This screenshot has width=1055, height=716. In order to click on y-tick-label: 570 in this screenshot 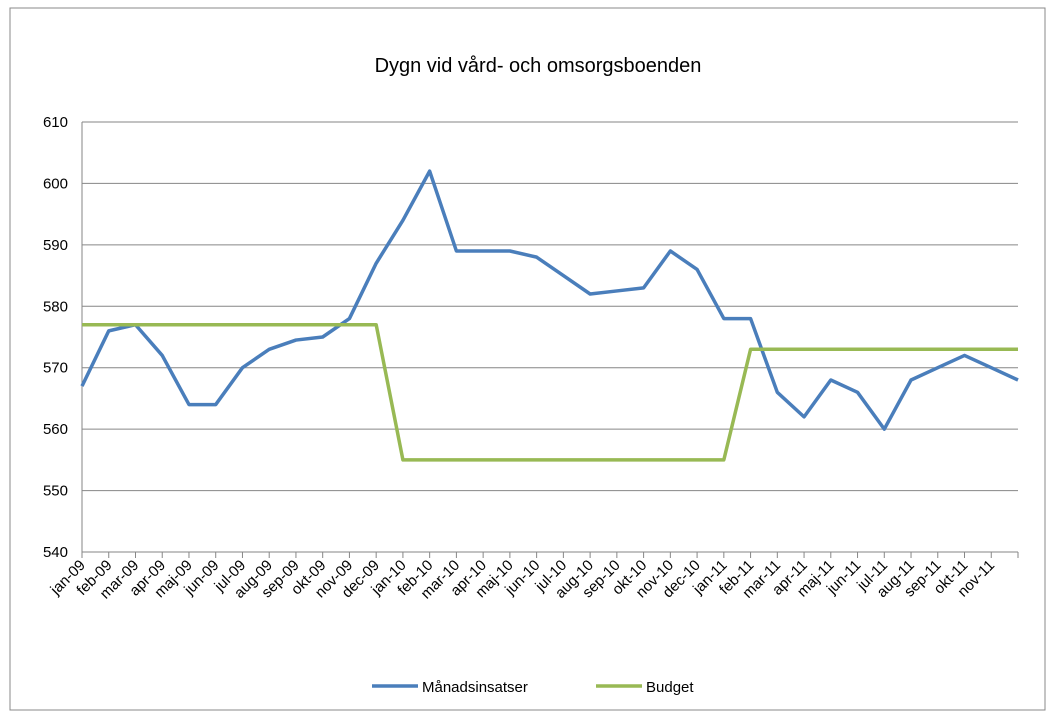, I will do `click(55, 368)`.